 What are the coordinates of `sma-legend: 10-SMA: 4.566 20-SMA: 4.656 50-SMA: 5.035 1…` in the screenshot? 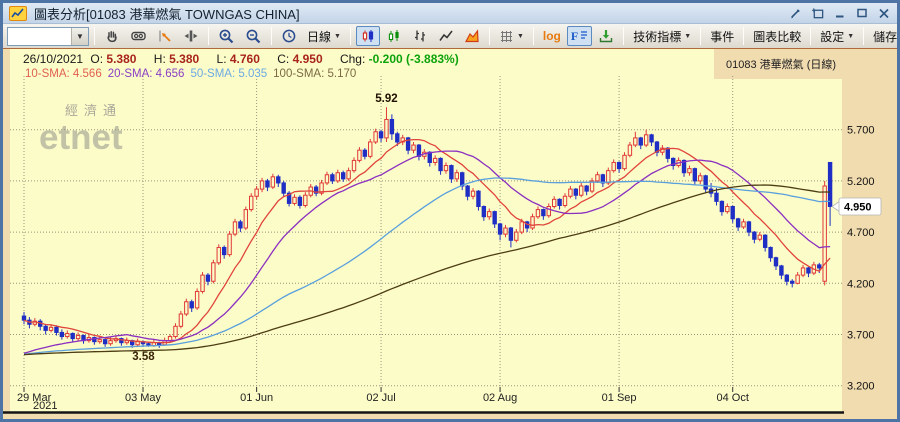 It's located at (193, 74).